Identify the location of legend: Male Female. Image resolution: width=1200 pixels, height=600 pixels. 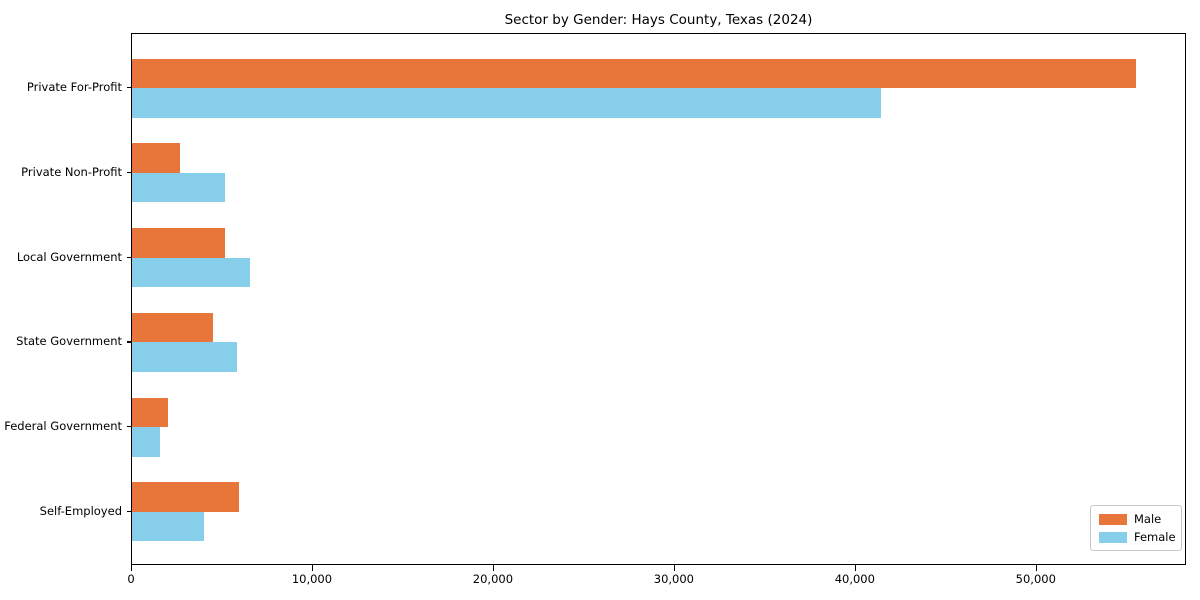
(1136, 528).